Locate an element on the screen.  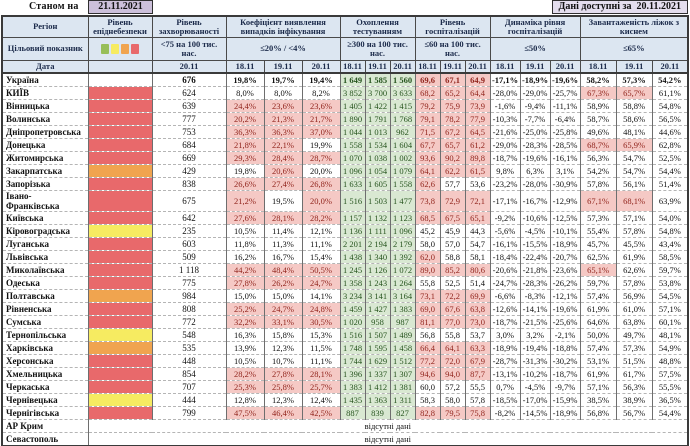
region-name-cell: Закарпатська is located at coordinates (45, 171).